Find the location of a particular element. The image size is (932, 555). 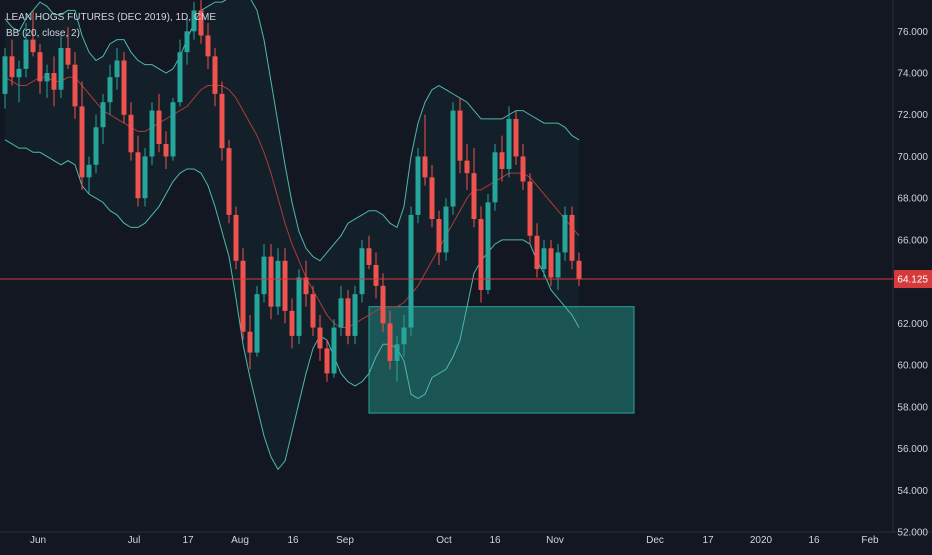

price-tick-label: 70.000 is located at coordinates (912, 157).